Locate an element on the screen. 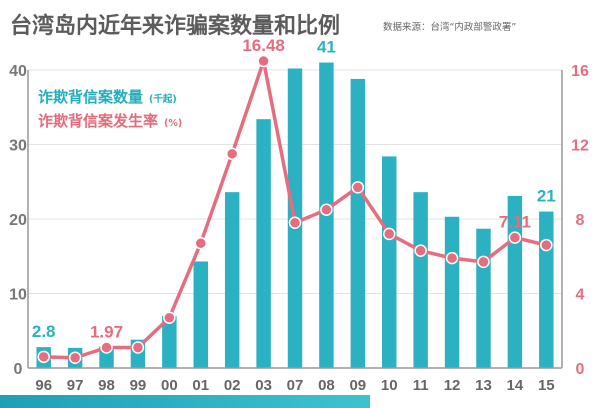 The image size is (600, 408). legend-unit: (%) is located at coordinates (173, 123).